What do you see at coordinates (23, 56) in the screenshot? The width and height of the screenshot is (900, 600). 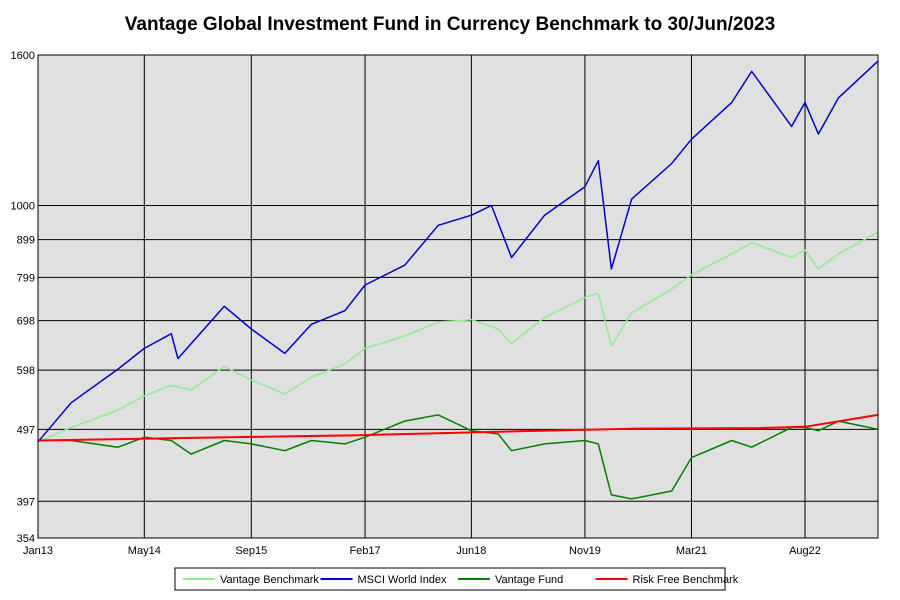 I see `y-tick-label: 1600` at bounding box center [23, 56].